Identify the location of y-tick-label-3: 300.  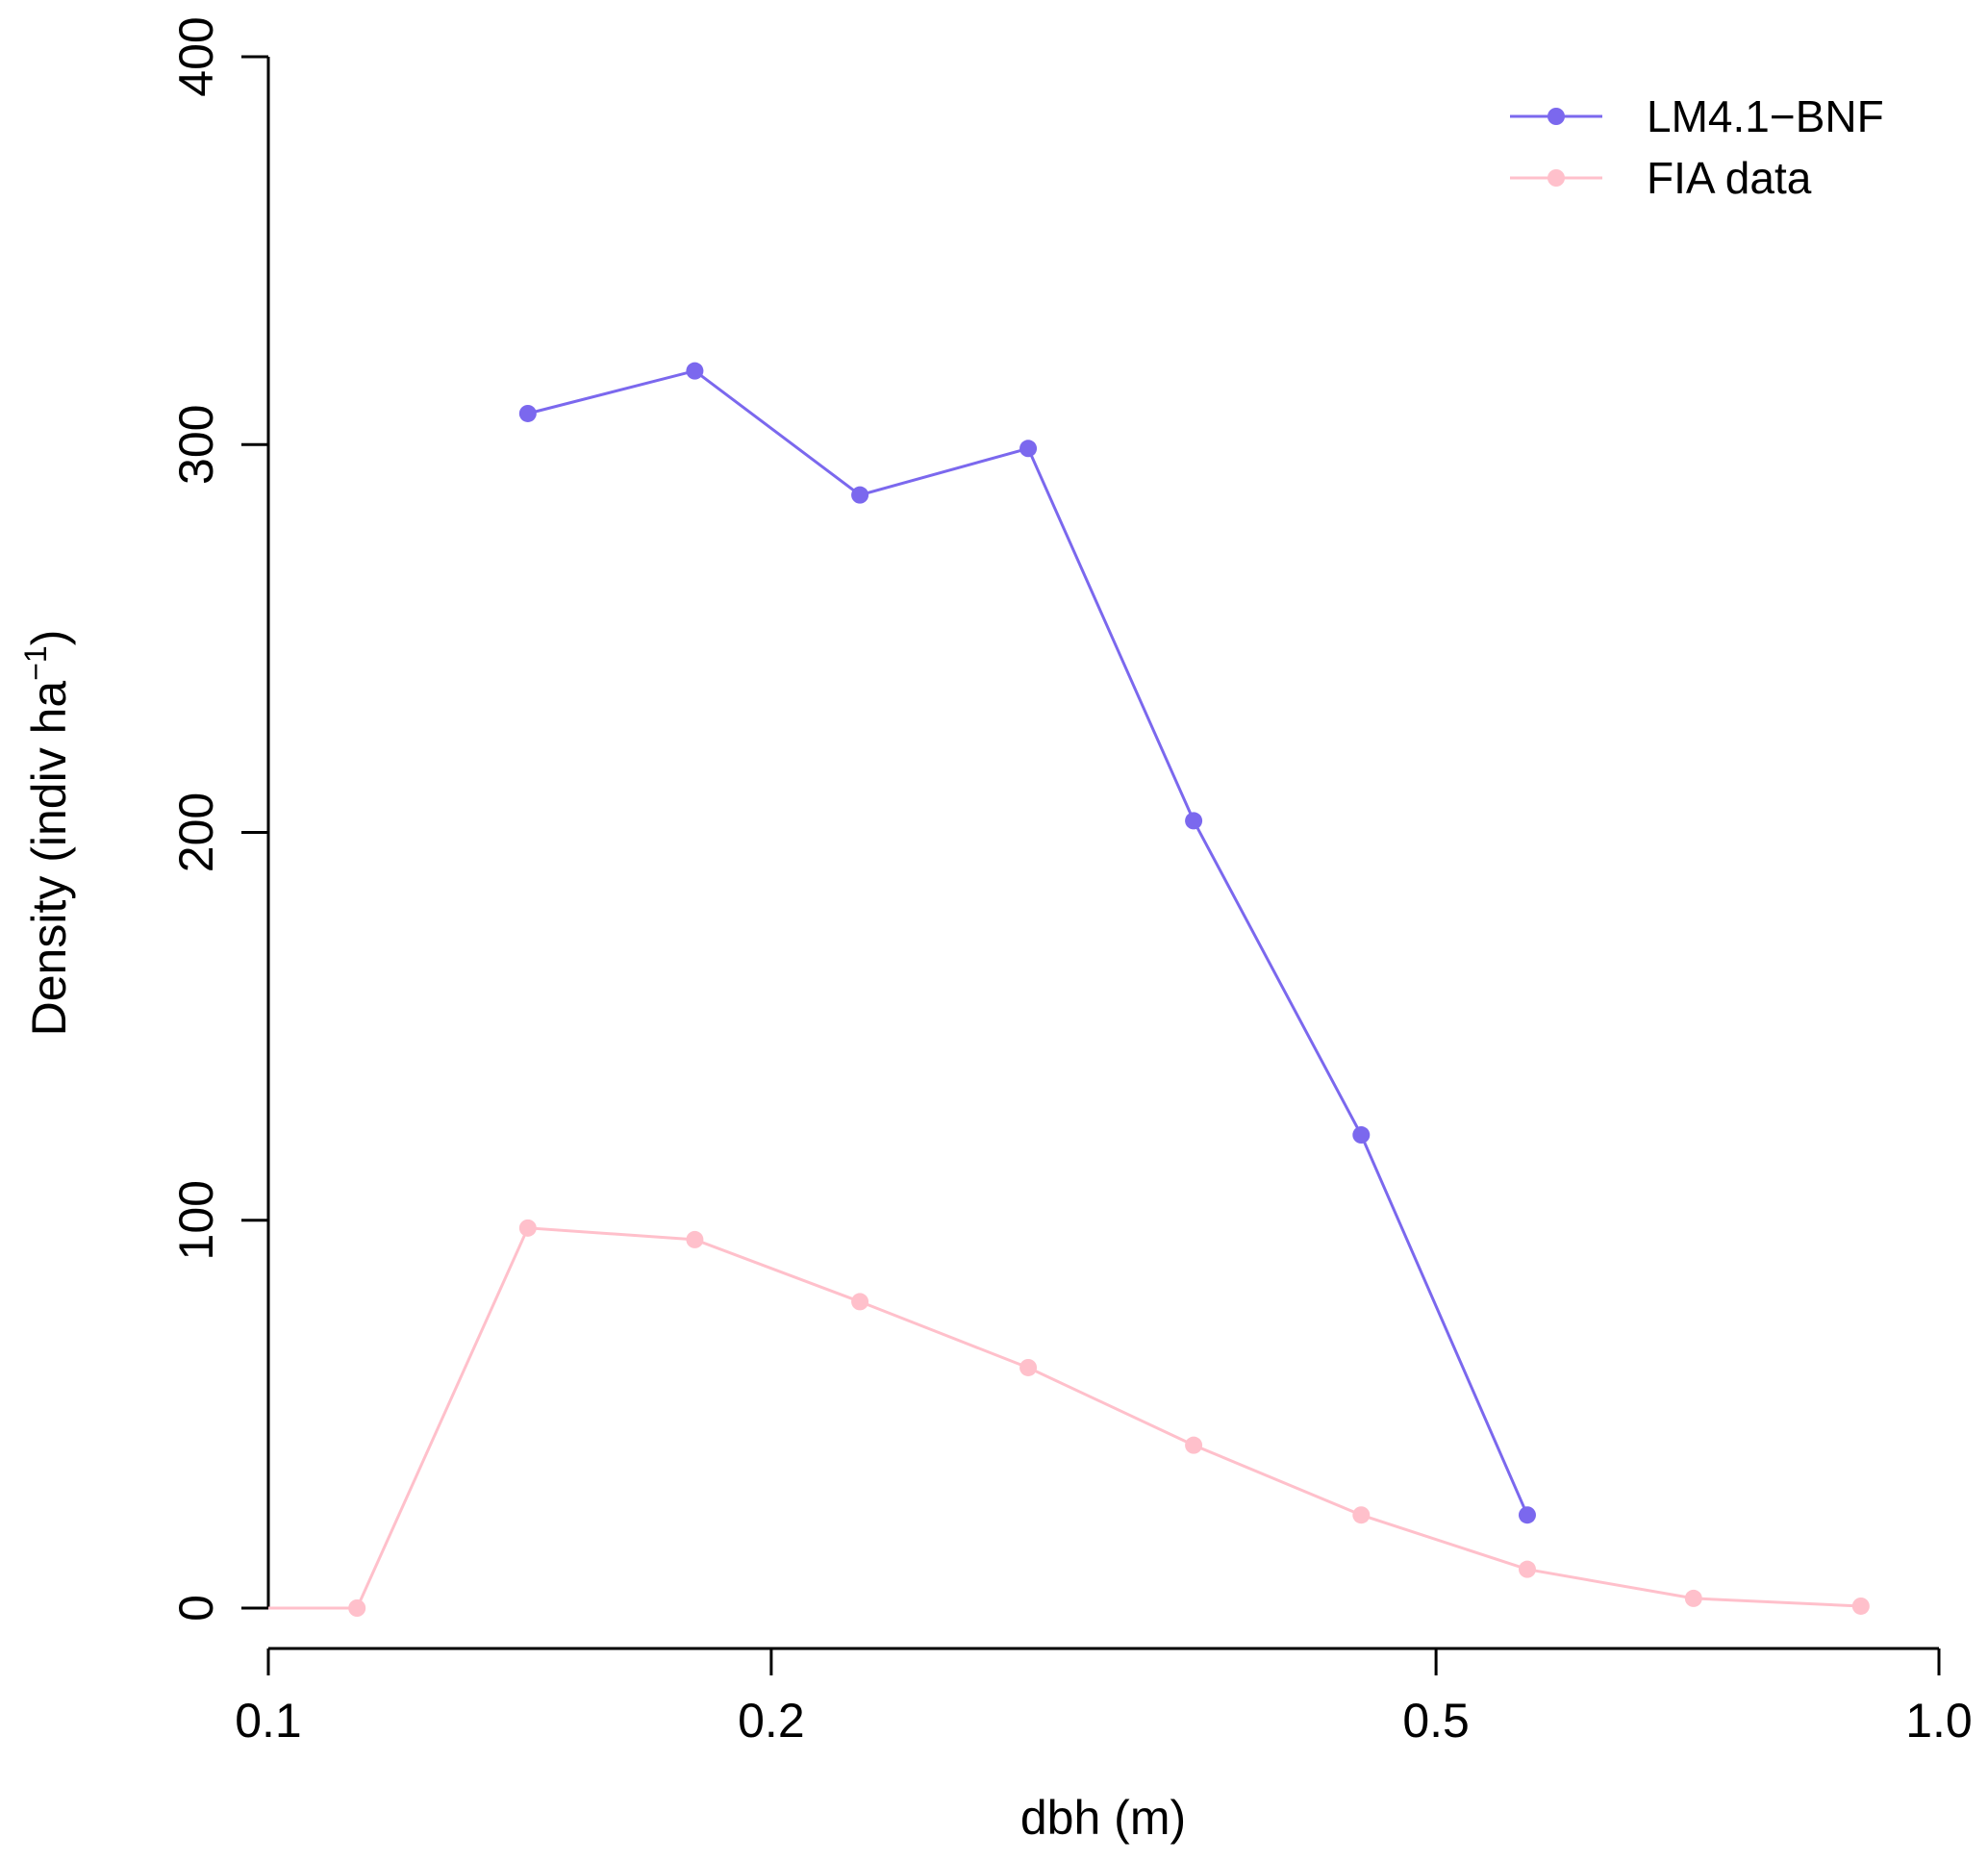
(196, 445).